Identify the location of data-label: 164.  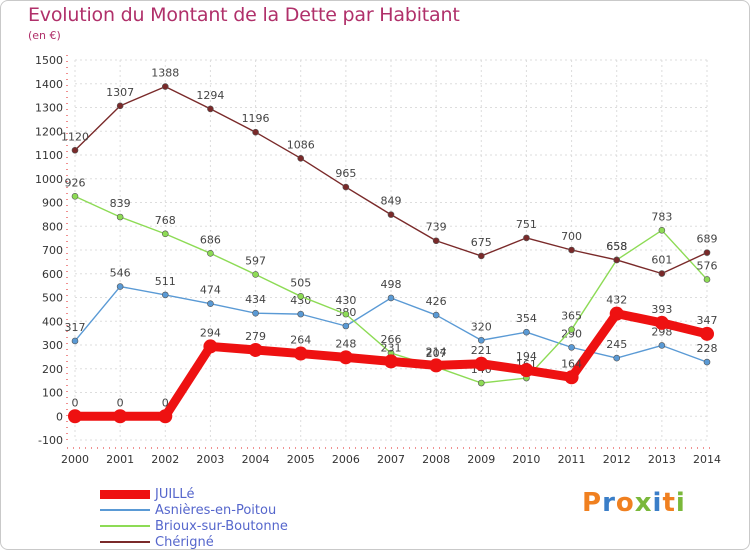
(571, 363).